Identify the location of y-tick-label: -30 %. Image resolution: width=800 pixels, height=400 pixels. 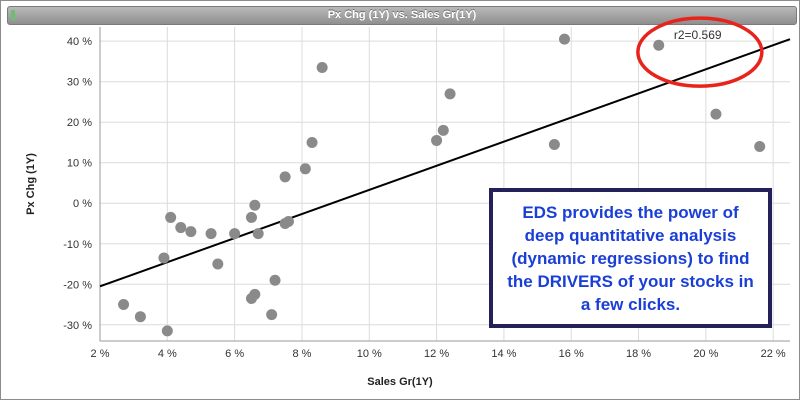
(77, 326).